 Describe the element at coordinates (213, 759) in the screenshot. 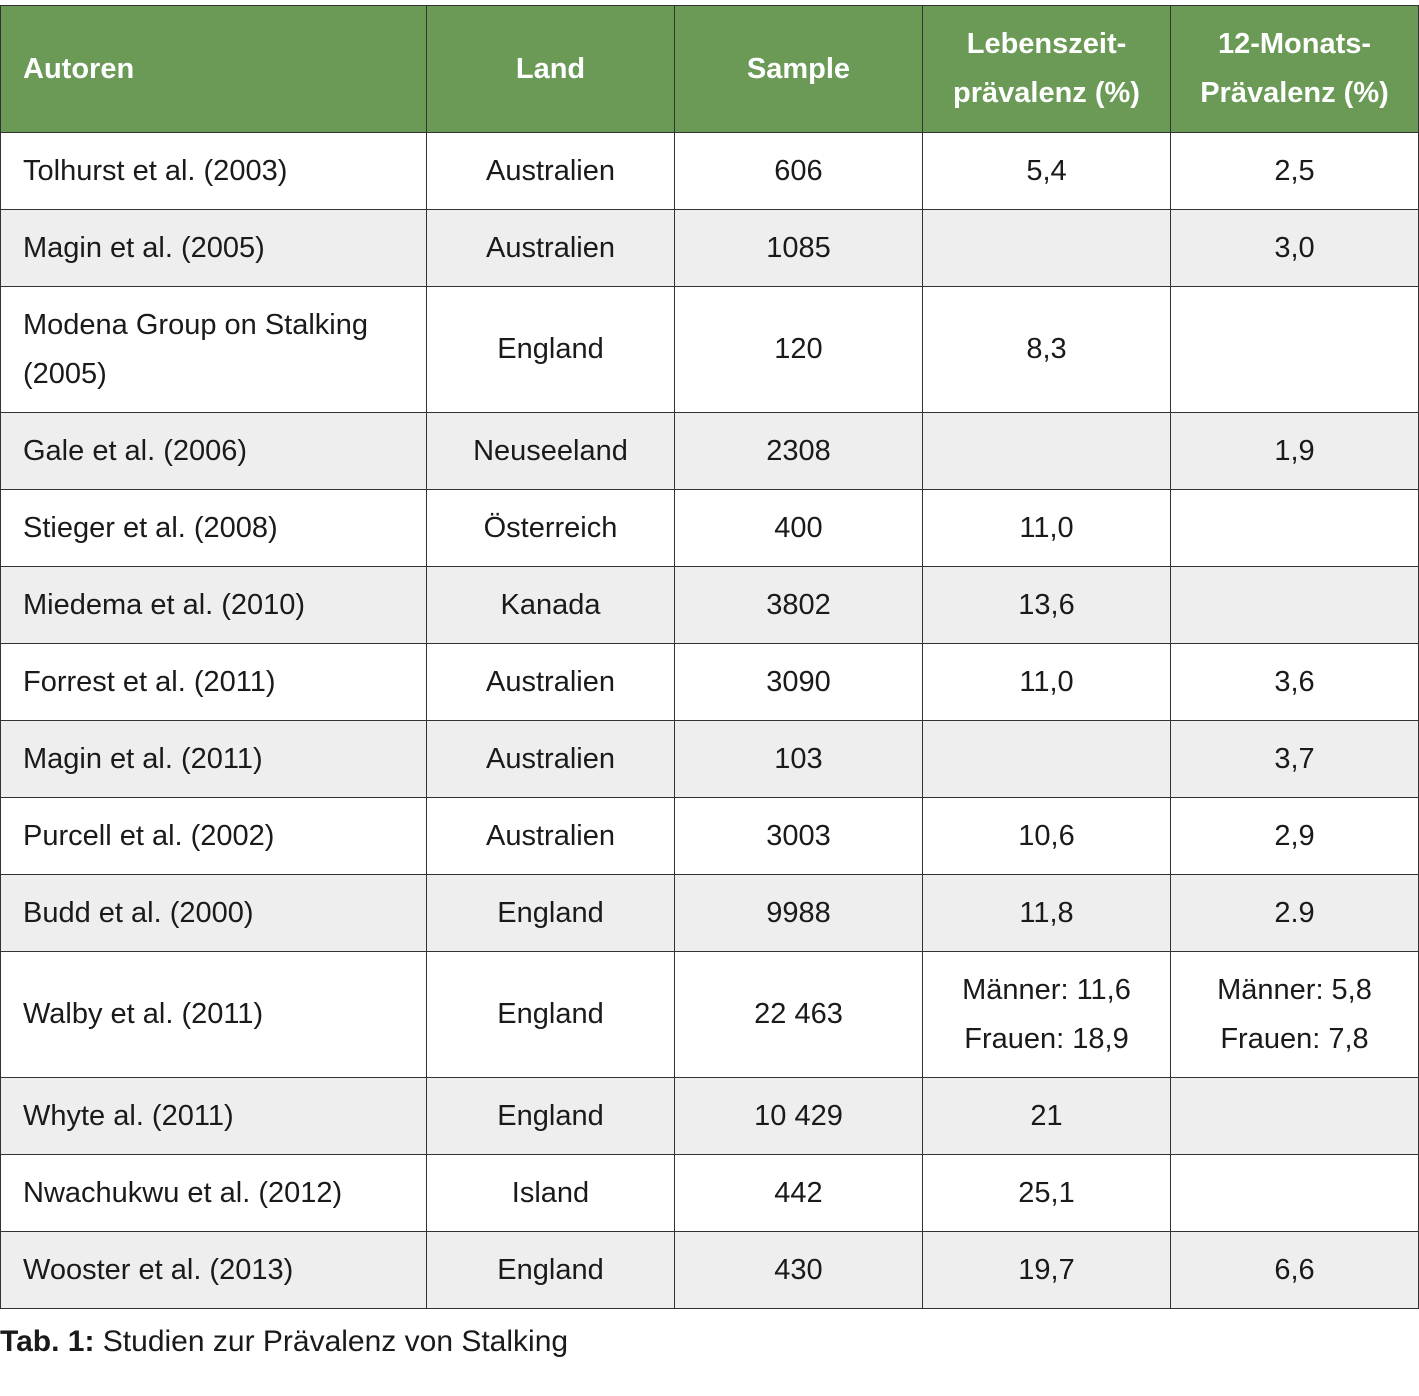

I see `table-cell: Magin et al. (2011)` at that location.